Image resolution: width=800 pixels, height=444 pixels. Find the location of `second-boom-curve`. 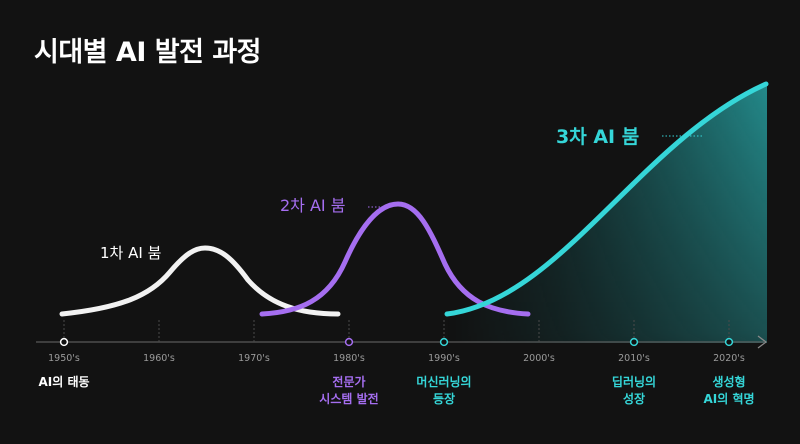

second-boom-curve is located at coordinates (395, 259).